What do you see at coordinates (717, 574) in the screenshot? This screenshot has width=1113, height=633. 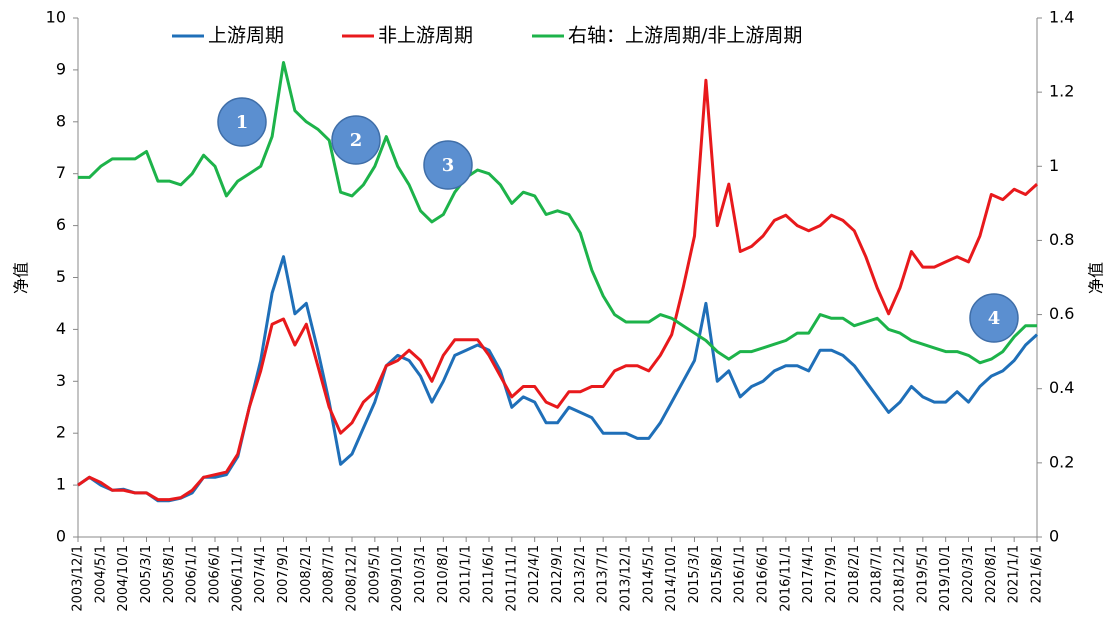 I see `x-tick-label: 2015/8/1` at bounding box center [717, 574].